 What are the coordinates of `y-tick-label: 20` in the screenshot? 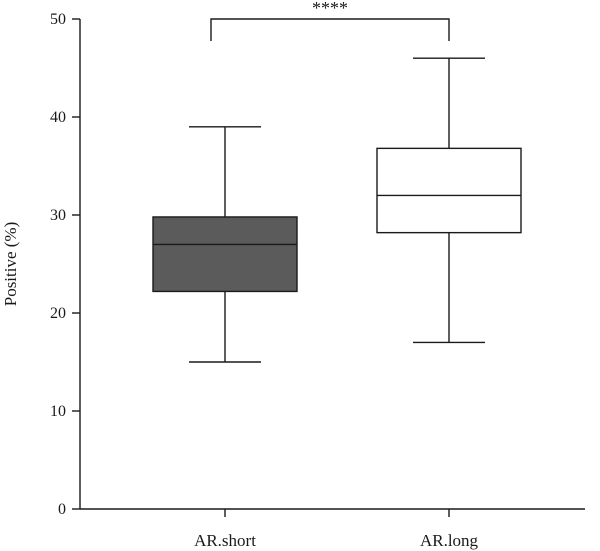 It's located at (58, 313).